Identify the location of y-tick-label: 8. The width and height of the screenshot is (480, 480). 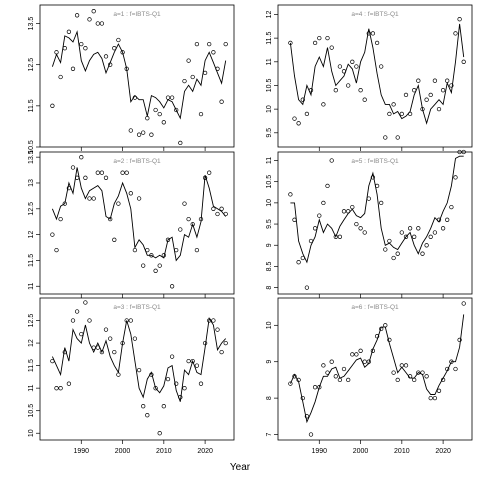
(269, 288).